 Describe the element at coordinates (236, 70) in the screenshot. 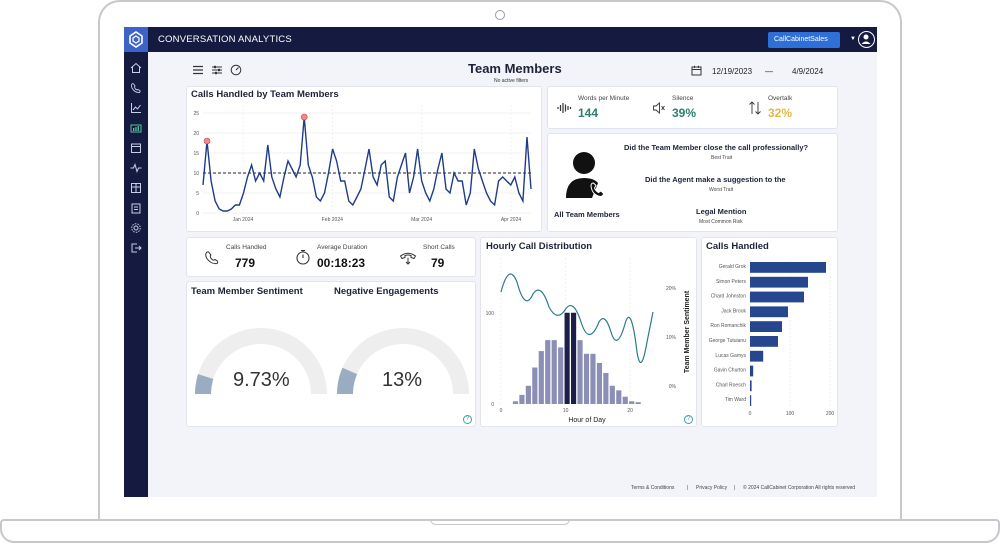

I see `speedometer-icon` at that location.